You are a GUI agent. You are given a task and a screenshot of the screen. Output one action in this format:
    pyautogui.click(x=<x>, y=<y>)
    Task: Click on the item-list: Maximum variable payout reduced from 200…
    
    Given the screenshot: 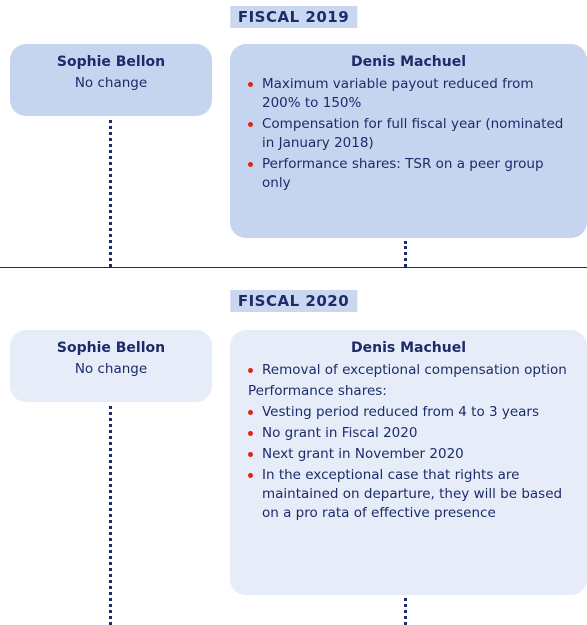 What is the action you would take?
    pyautogui.click(x=408, y=134)
    